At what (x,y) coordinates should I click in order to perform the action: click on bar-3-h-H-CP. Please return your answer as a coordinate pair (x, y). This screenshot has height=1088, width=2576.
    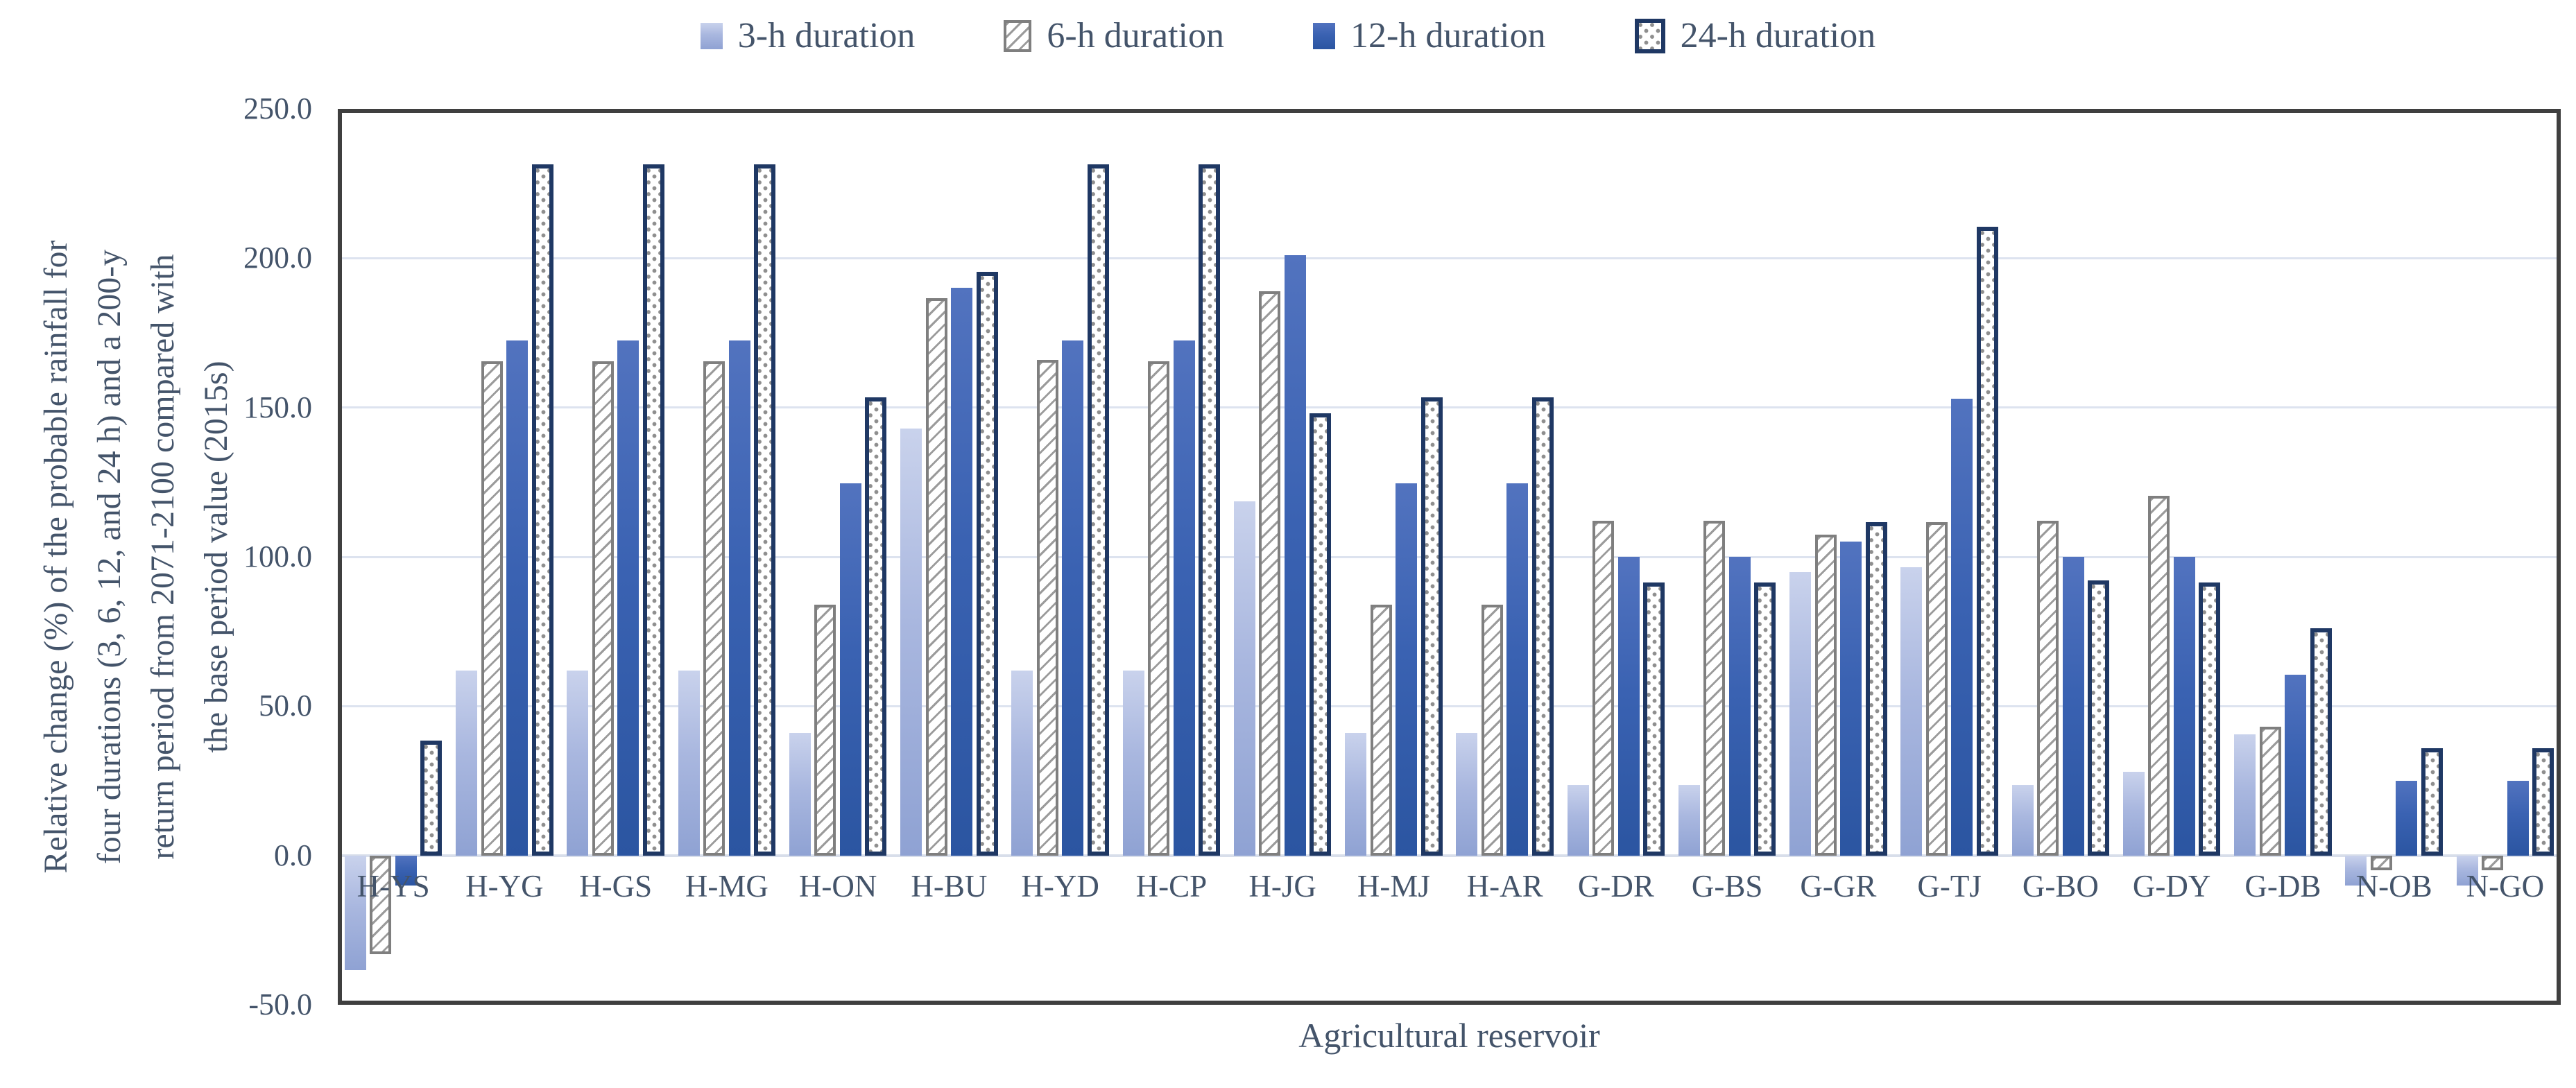
    Looking at the image, I should click on (1133, 763).